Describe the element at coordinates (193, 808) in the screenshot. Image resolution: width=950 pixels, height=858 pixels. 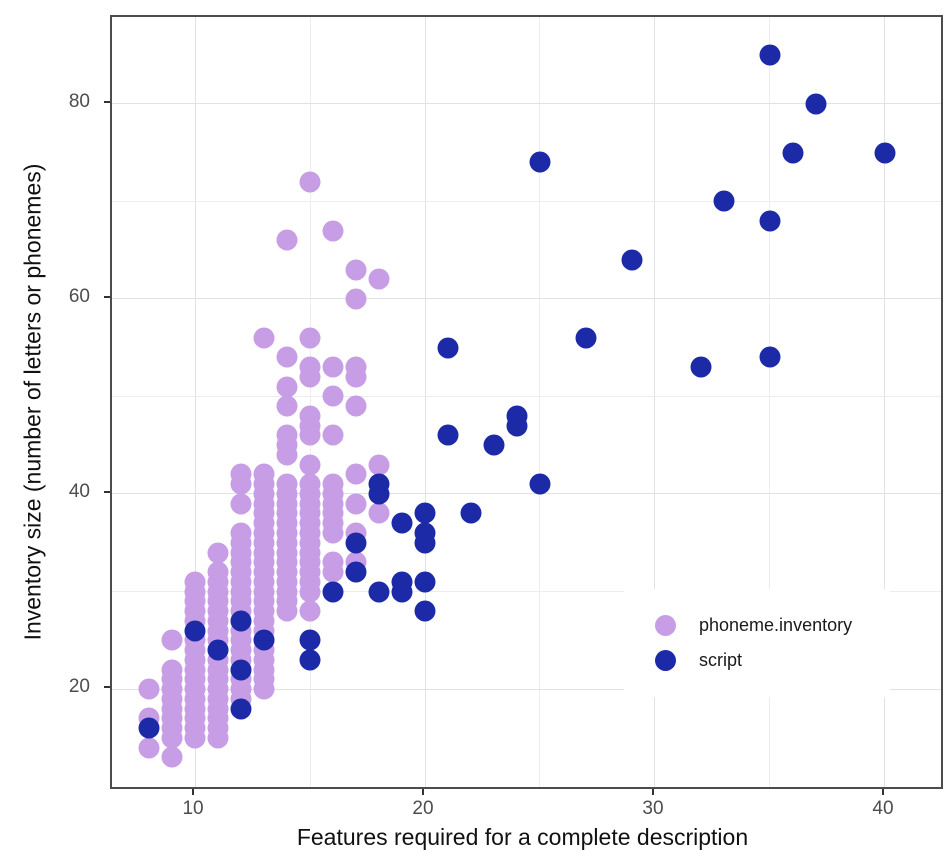
I see `x-tick-label-10: 10` at that location.